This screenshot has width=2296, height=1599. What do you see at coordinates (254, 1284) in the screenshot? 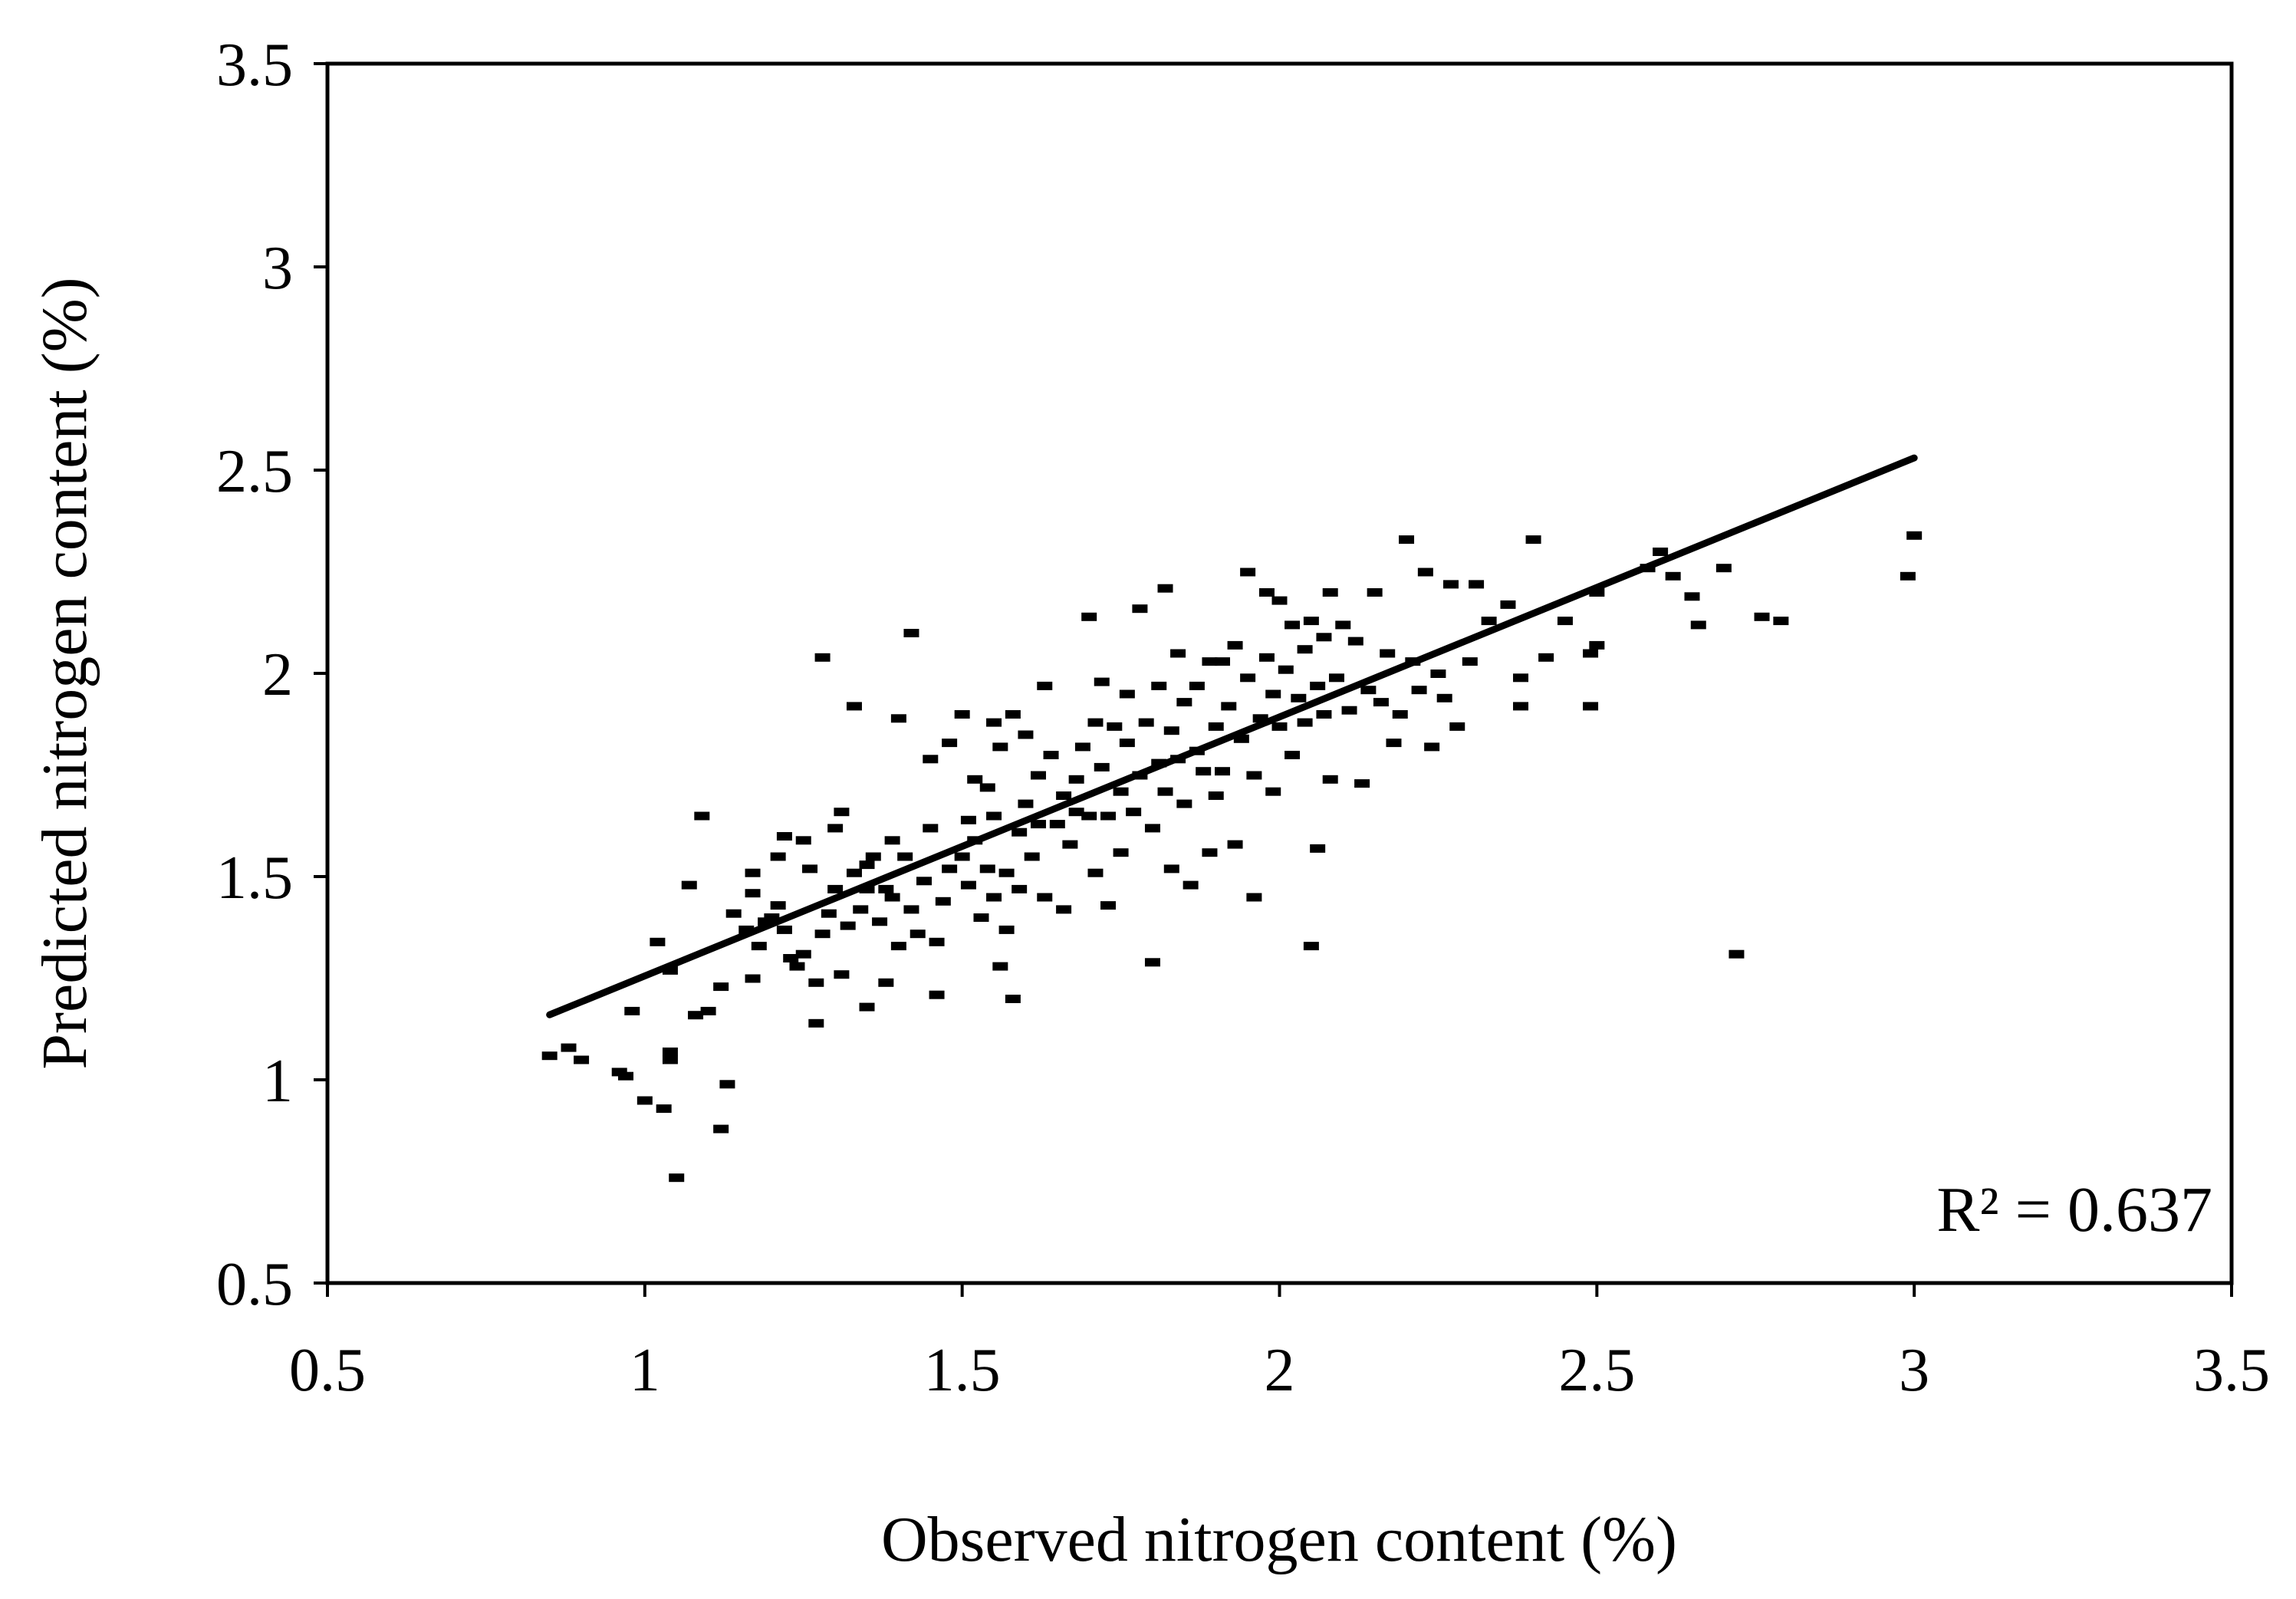
I see `y-tick-label: 0.5` at bounding box center [254, 1284].